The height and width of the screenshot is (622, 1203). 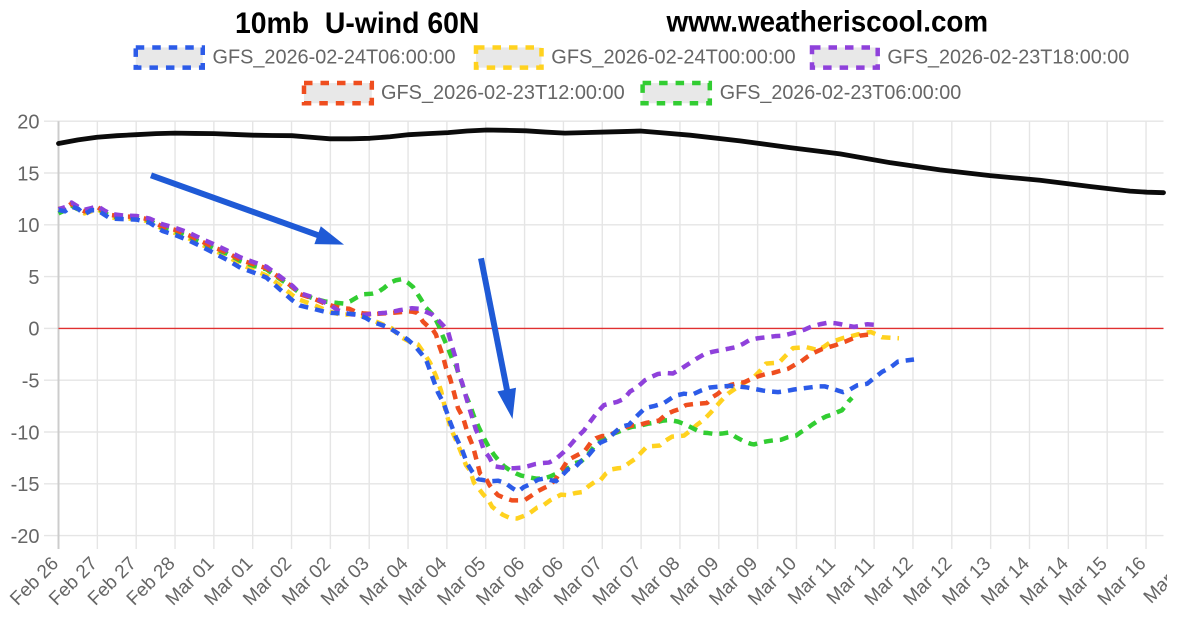 What do you see at coordinates (28, 174) in the screenshot?
I see `svg-text: 15` at bounding box center [28, 174].